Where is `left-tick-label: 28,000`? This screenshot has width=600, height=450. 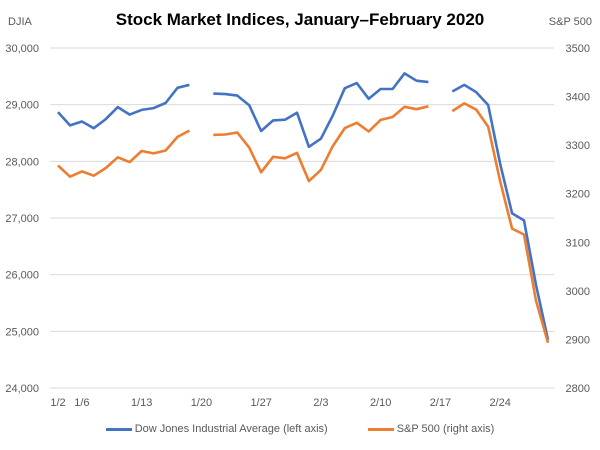
left-tick-label: 28,000 is located at coordinates (22, 162).